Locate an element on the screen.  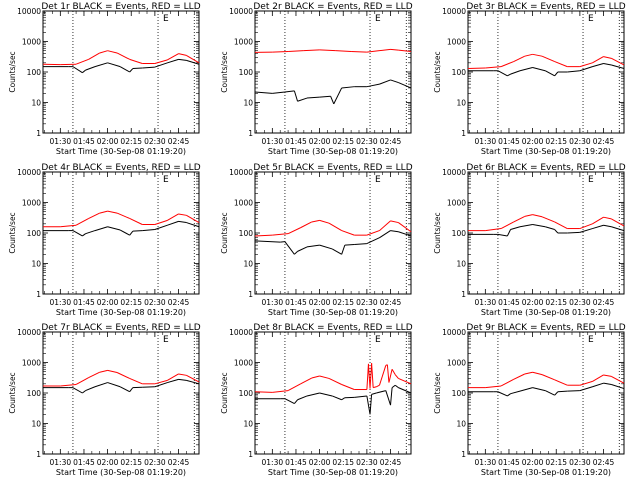
chart-title: Det 4r BLACK = Events, RED = LLD is located at coordinates (120, 168).